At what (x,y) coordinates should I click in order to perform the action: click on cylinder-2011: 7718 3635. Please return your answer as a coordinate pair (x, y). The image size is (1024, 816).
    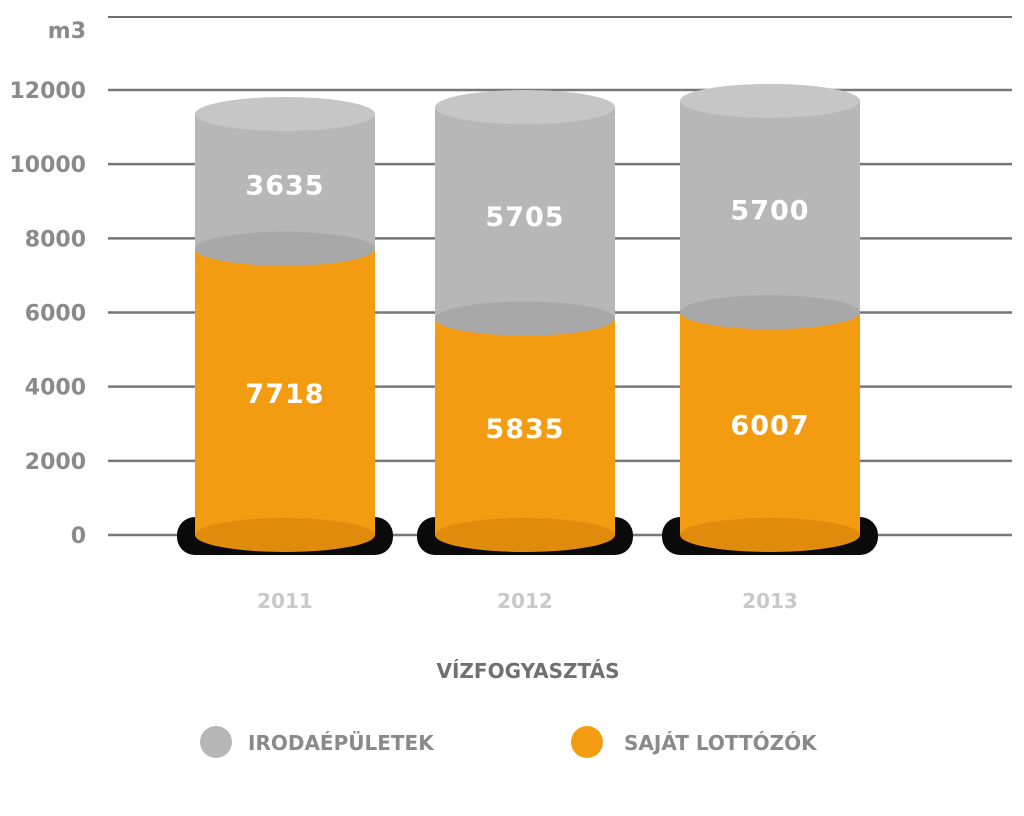
    Looking at the image, I should click on (285, 325).